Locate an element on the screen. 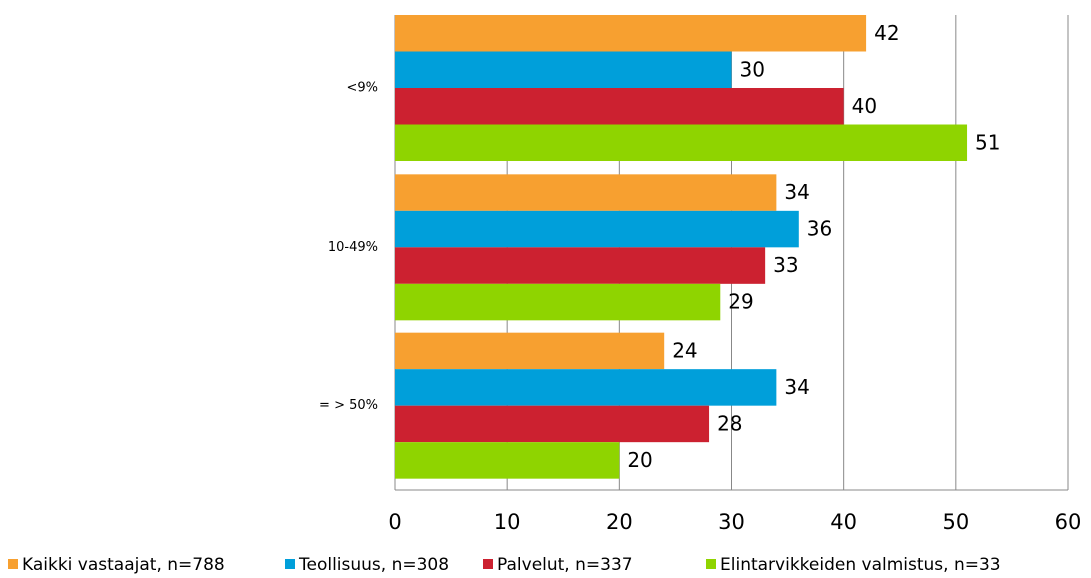  x-tick-label: 0 is located at coordinates (394, 522).